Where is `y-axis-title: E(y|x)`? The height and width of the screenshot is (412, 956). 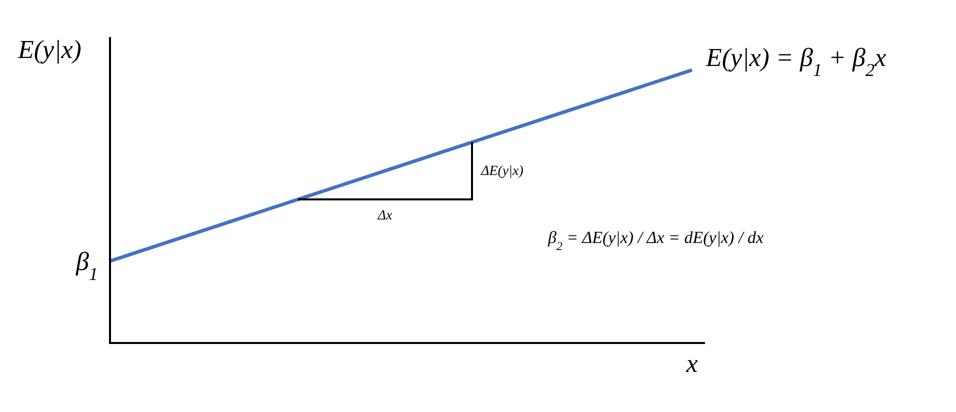
y-axis-title: E(y|x) is located at coordinates (49, 49).